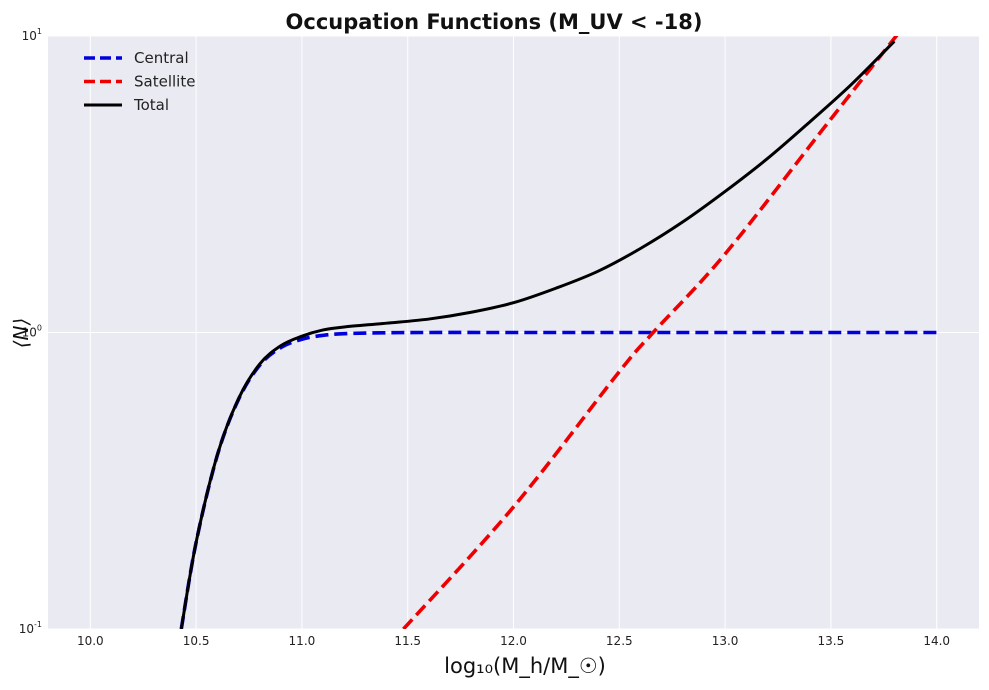  Describe the element at coordinates (302, 641) in the screenshot. I see `x-tick-label: 11.0` at that location.